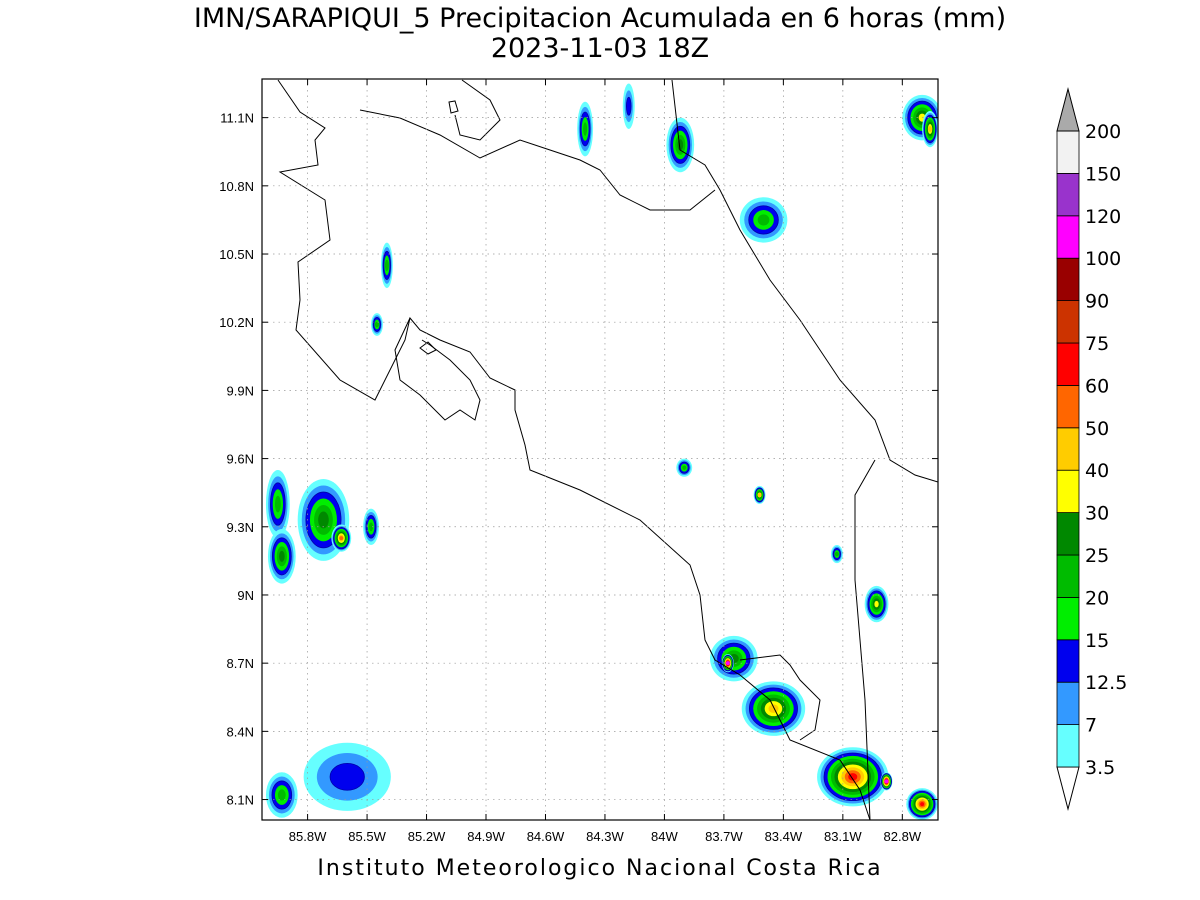 This screenshot has height=900, width=1200. Describe the element at coordinates (537, 160) in the screenshot. I see `border-nicaragua` at that location.